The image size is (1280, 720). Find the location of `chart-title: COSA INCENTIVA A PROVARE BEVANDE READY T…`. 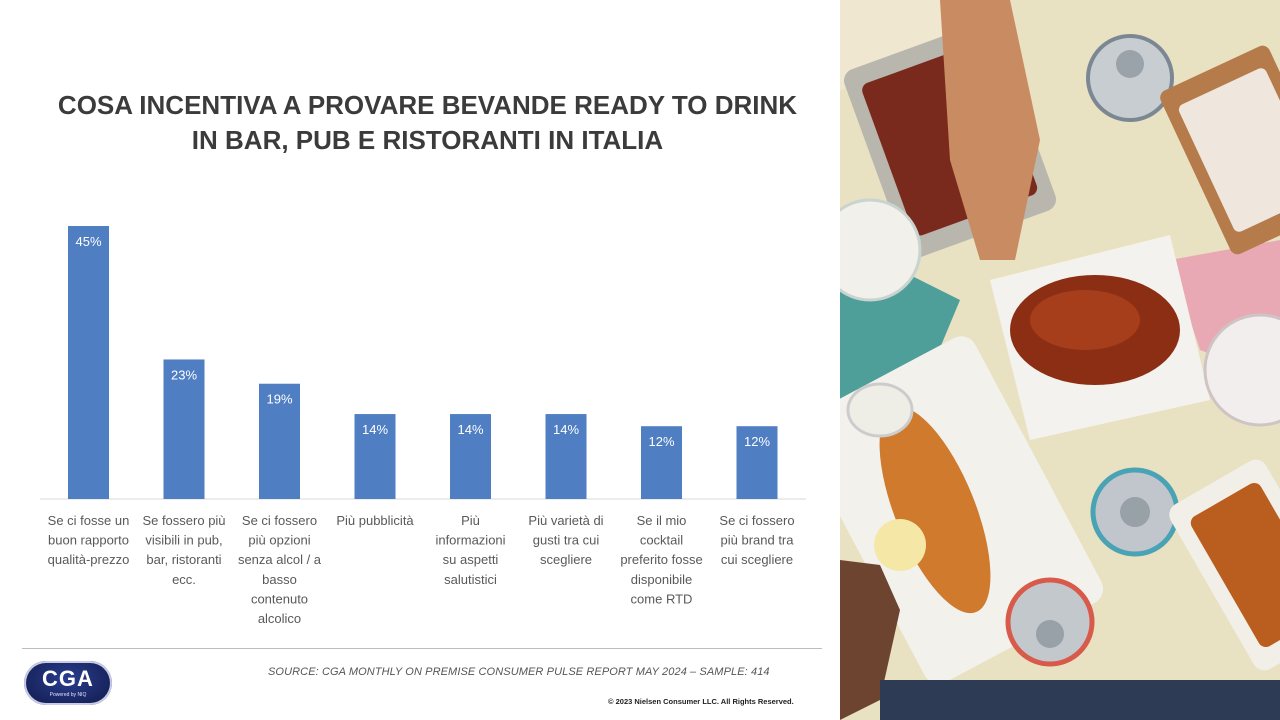

chart-title: COSA INCENTIVA A PROVARE BEVANDE READY T… is located at coordinates (427, 123).